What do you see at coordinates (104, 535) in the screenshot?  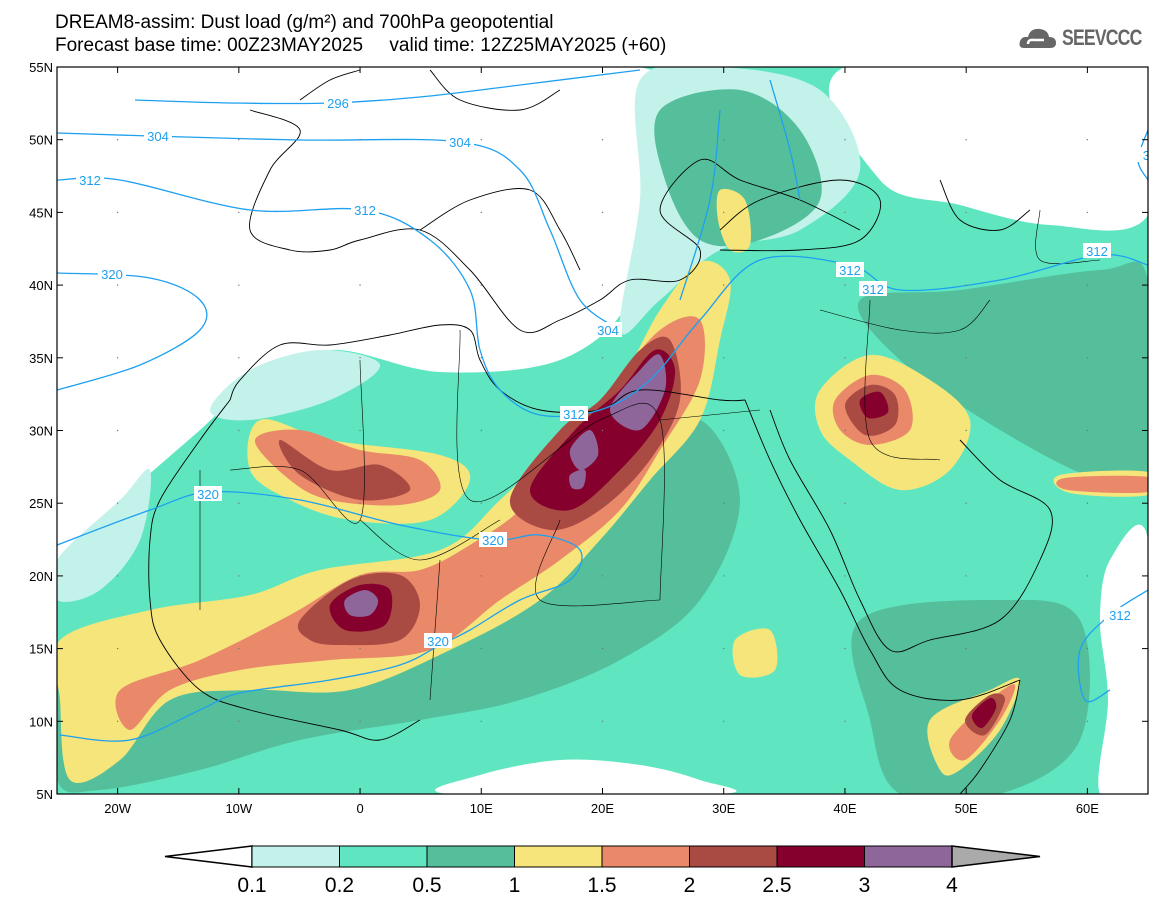 I see `dust-level-0.1-atlantic` at bounding box center [104, 535].